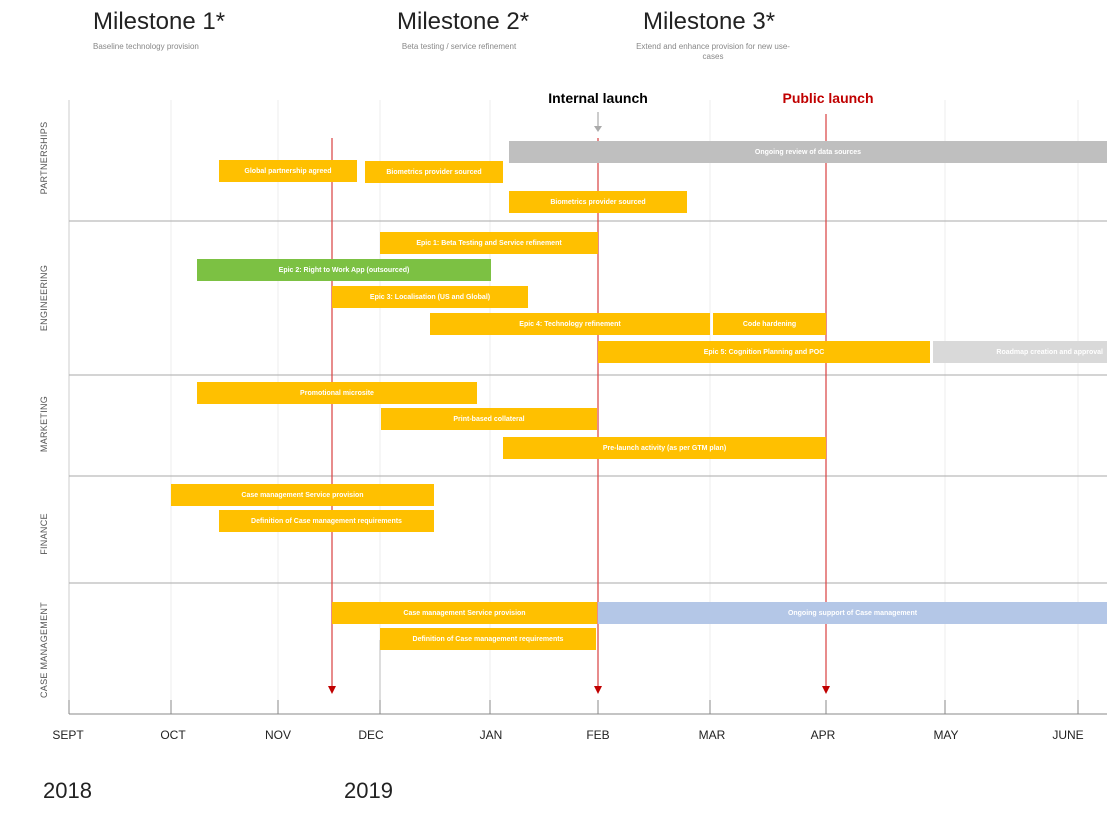 The image size is (1107, 822). Describe the element at coordinates (68, 735) in the screenshot. I see `month-label: SEPT` at that location.